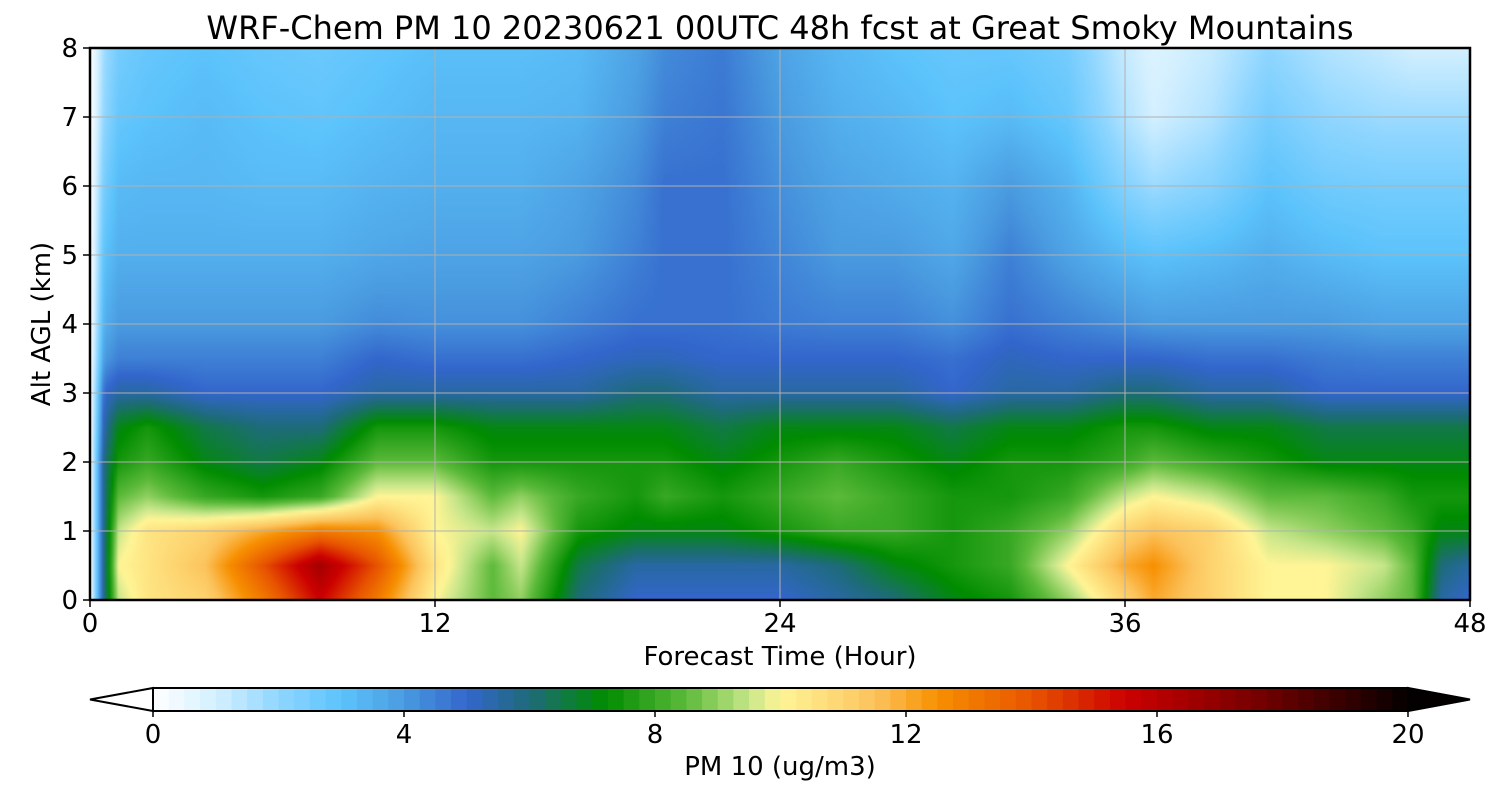 The image size is (1500, 804). Describe the element at coordinates (121, 699) in the screenshot. I see `colorbar-min-extend` at that location.